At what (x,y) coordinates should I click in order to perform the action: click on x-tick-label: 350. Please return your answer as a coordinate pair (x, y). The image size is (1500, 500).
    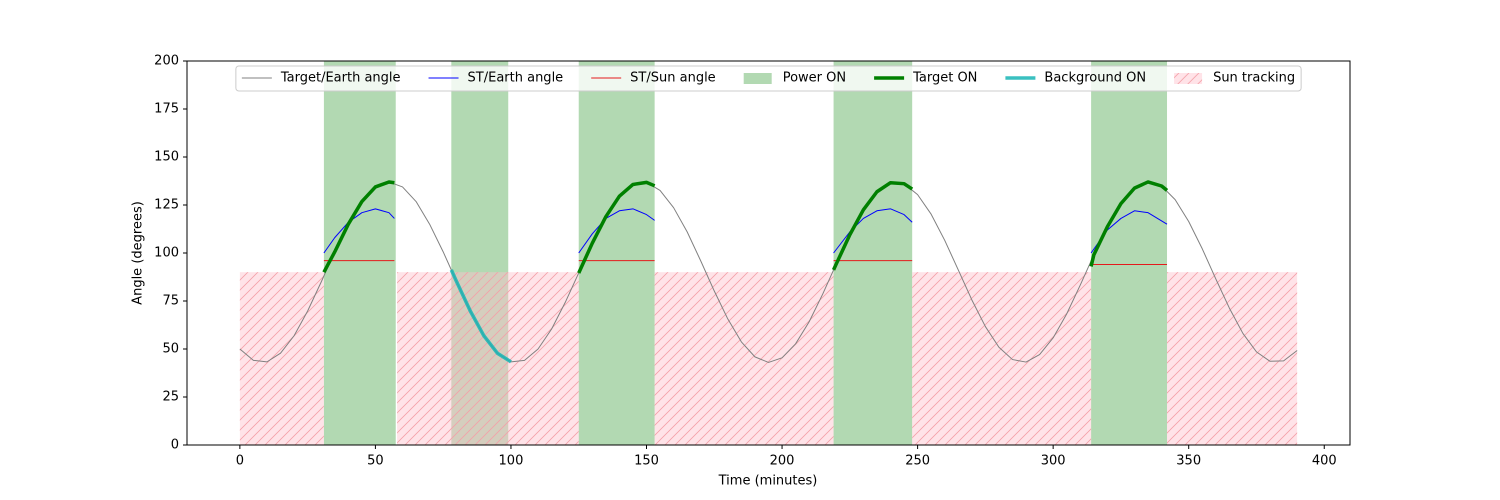
    Looking at the image, I should click on (1188, 461).